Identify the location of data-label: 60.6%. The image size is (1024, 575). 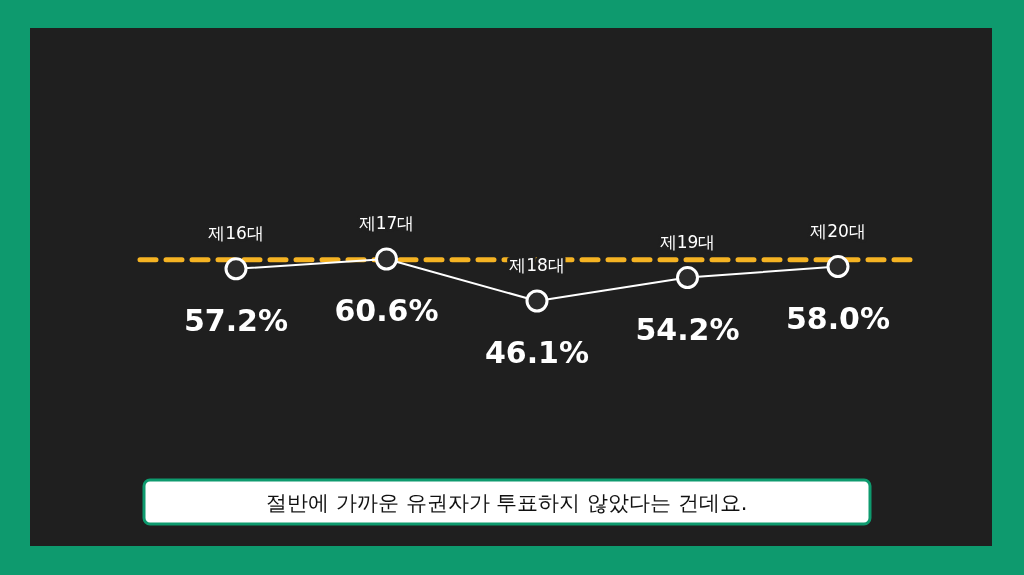
(386, 310).